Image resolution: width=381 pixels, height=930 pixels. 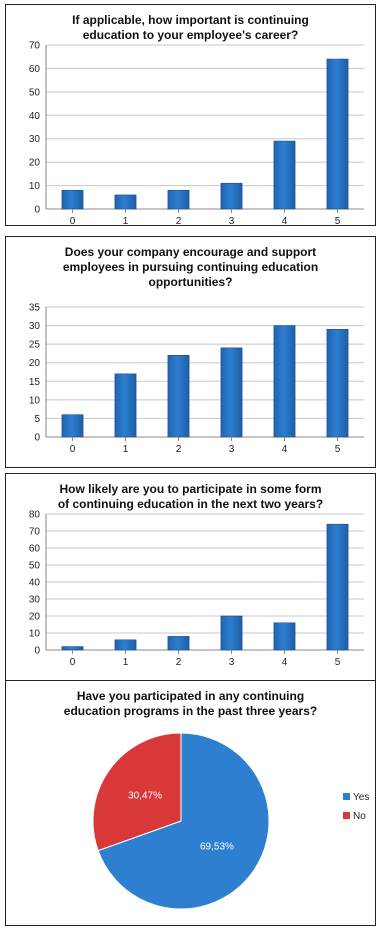 What do you see at coordinates (35, 308) in the screenshot?
I see `y-tick-label: 35` at bounding box center [35, 308].